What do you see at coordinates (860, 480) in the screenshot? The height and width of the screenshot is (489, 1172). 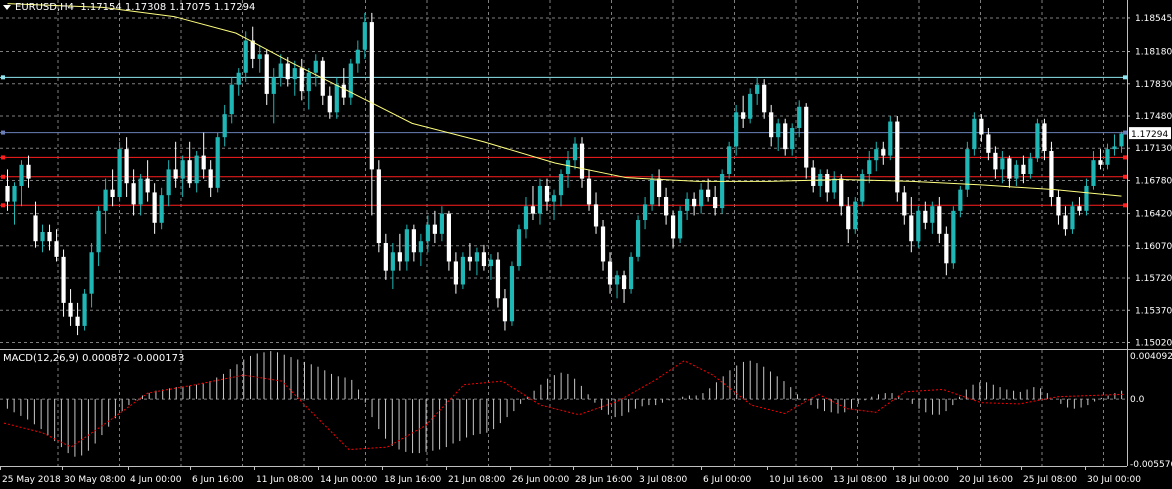 I see `time-tick-label: 13 Jul 08:00` at bounding box center [860, 480].